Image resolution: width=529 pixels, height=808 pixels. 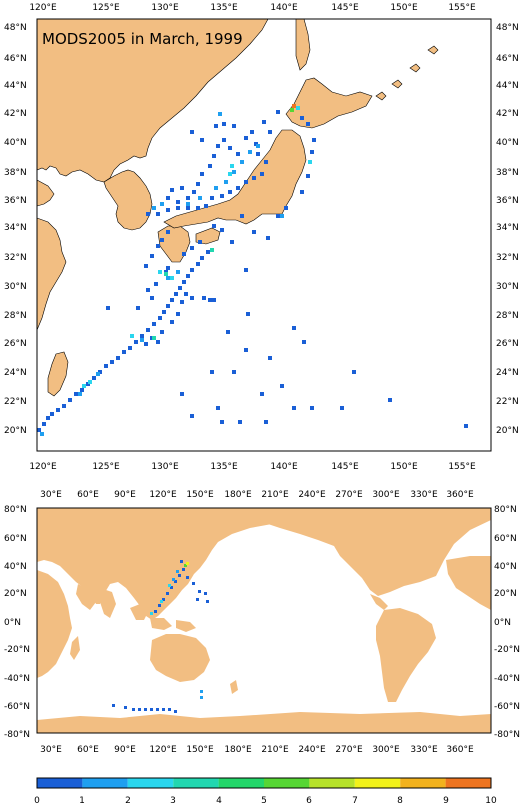 I want to click on svg-text: 90°E, so click(x=125, y=750).